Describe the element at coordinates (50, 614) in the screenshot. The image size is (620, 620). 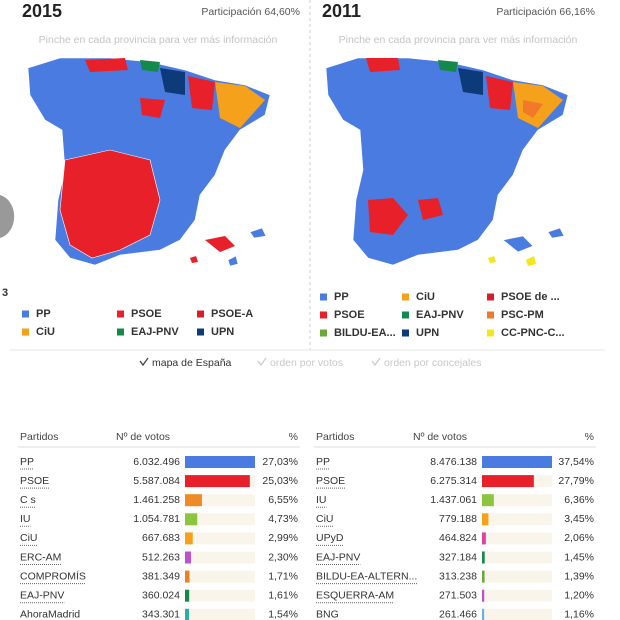
I see `party-name: AhoraMadrid` at that location.